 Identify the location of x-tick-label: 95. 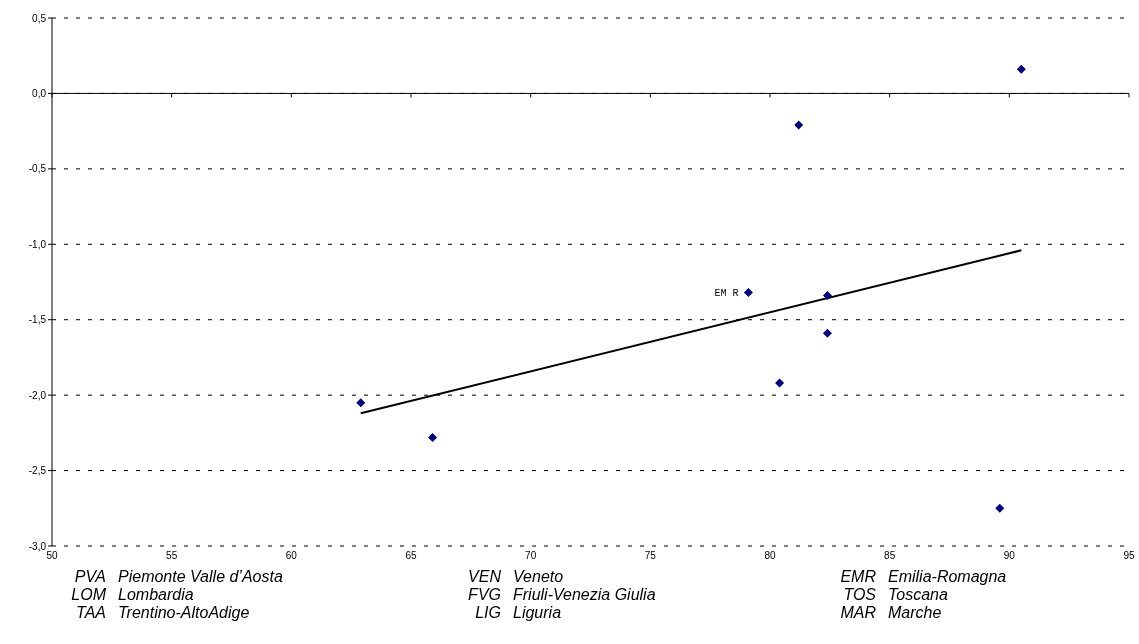
(1129, 556).